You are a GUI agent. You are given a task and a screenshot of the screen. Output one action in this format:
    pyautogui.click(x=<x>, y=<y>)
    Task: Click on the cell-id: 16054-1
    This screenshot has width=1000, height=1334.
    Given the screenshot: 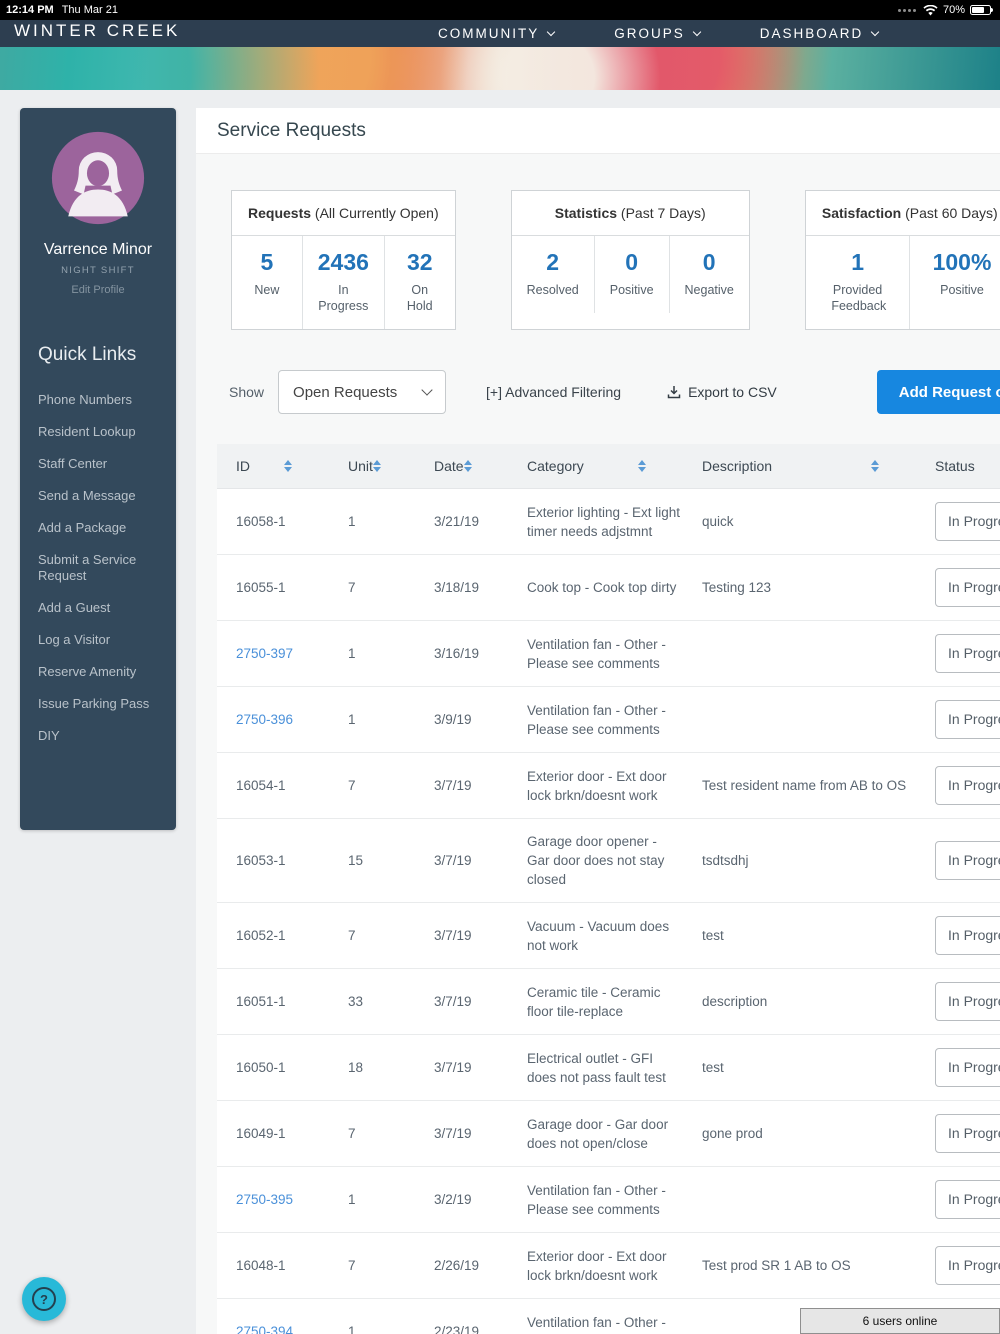 What is the action you would take?
    pyautogui.click(x=277, y=785)
    